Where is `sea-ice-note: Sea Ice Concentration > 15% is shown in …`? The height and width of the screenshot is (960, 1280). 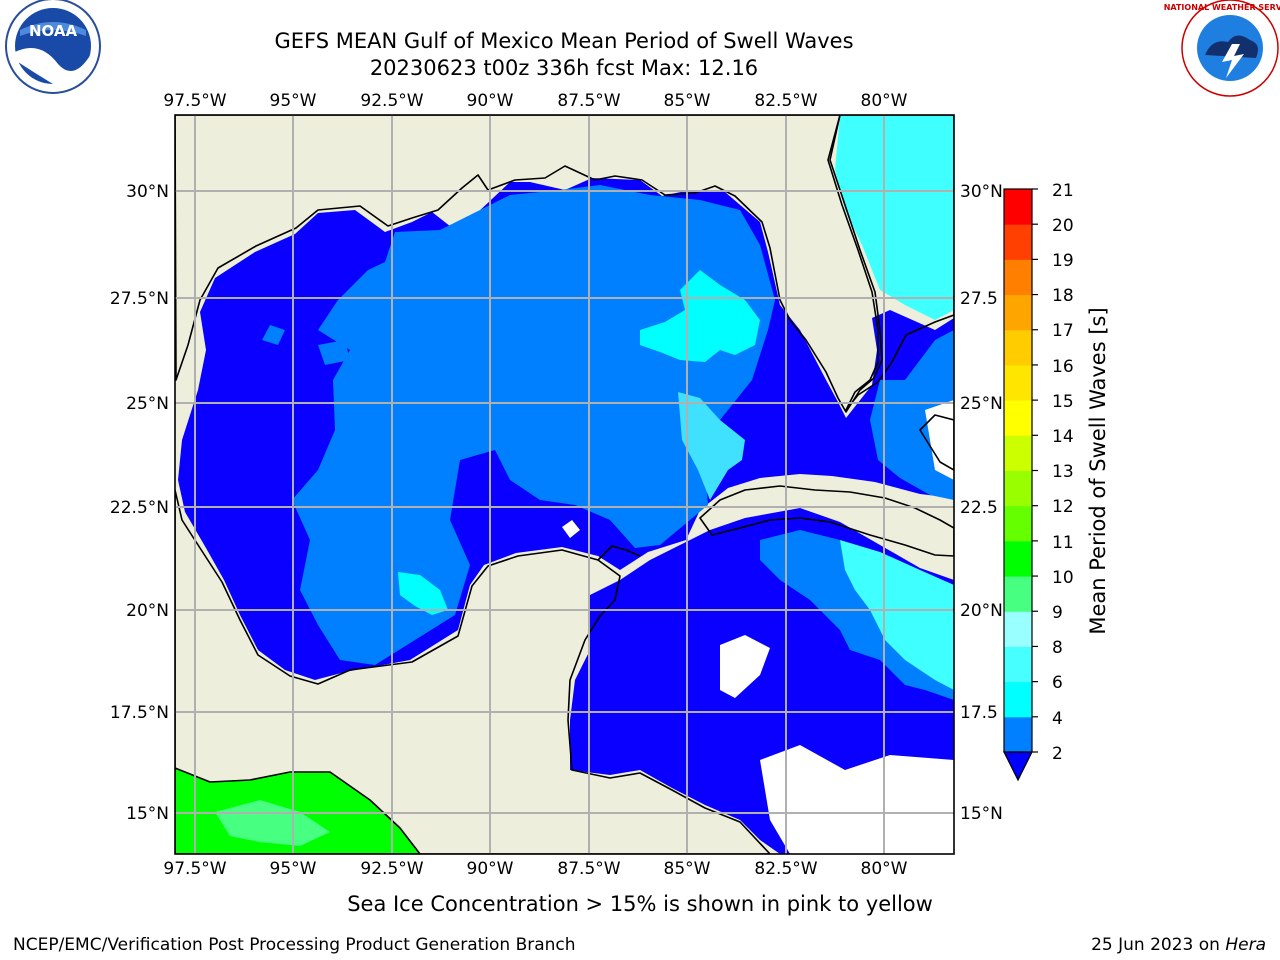
sea-ice-note: Sea Ice Concentration > 15% is shown in … is located at coordinates (640, 904).